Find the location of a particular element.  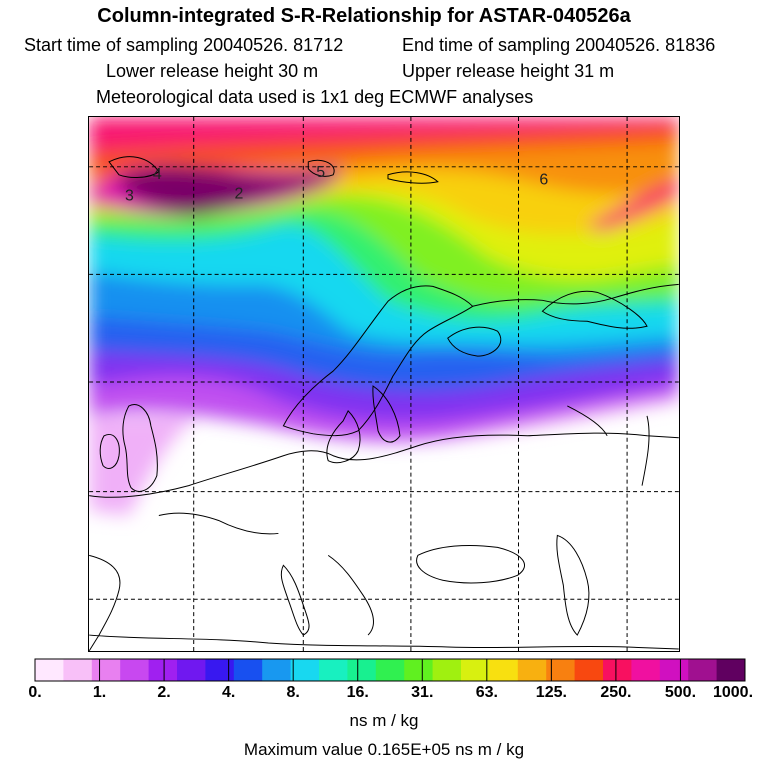

legend-tick-label: 63. is located at coordinates (486, 692).